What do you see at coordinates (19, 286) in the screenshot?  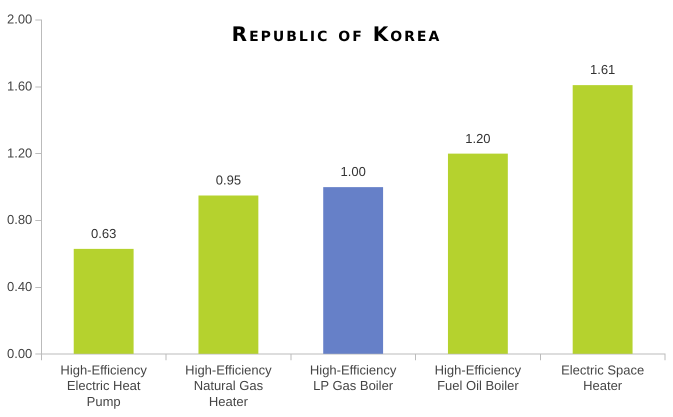 I see `y-tick-label: 0.40` at bounding box center [19, 286].